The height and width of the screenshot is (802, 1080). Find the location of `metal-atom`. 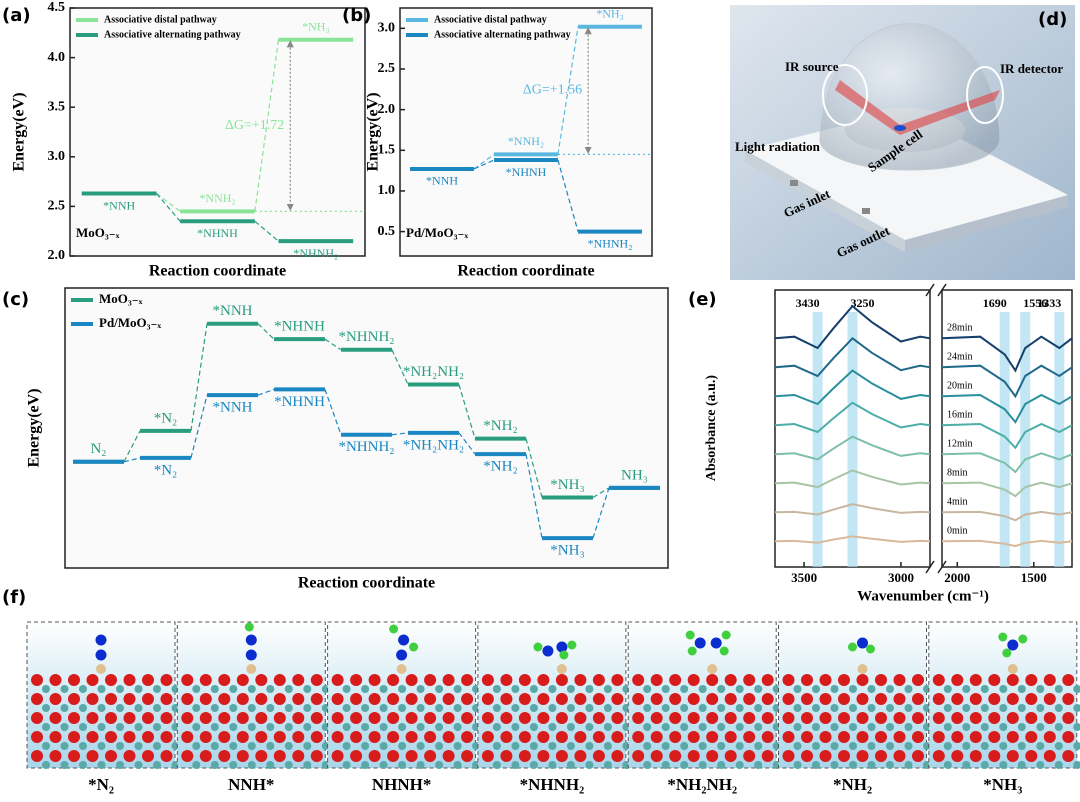

metal-atom is located at coordinates (712, 669).